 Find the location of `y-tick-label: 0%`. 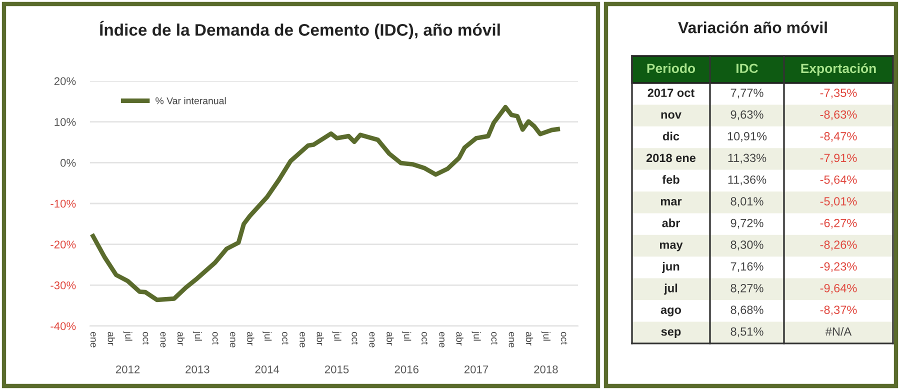

y-tick-label: 0% is located at coordinates (68, 162).